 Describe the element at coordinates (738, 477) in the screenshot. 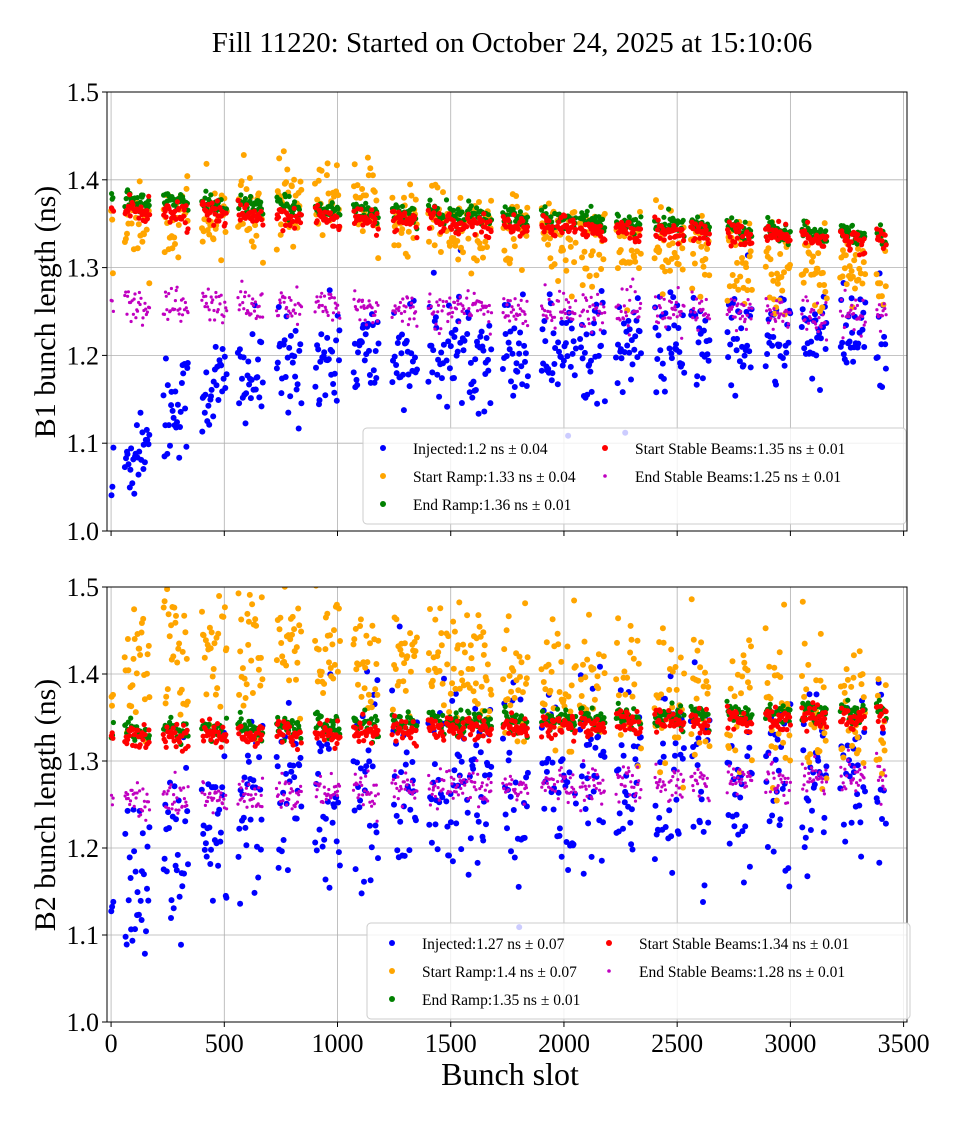

I see `legend-label: End Stable Beams:1.25 ns ± 0.01` at that location.